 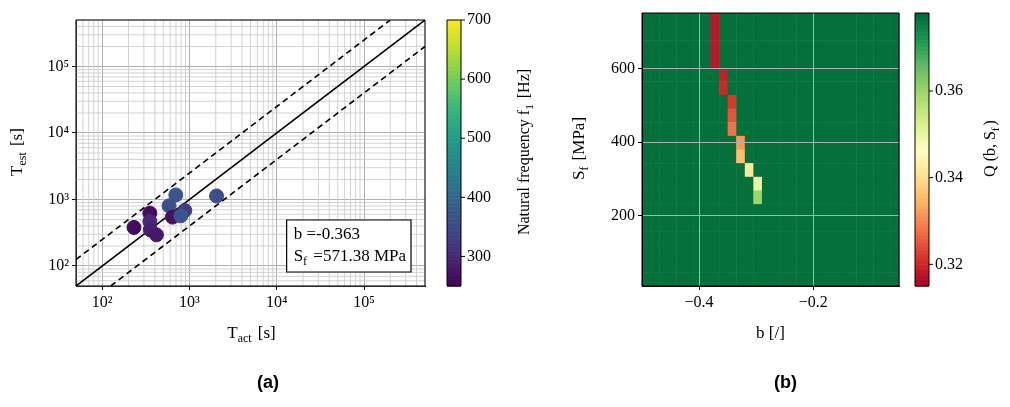 I want to click on y-tick-label: 600, so click(x=623, y=67).